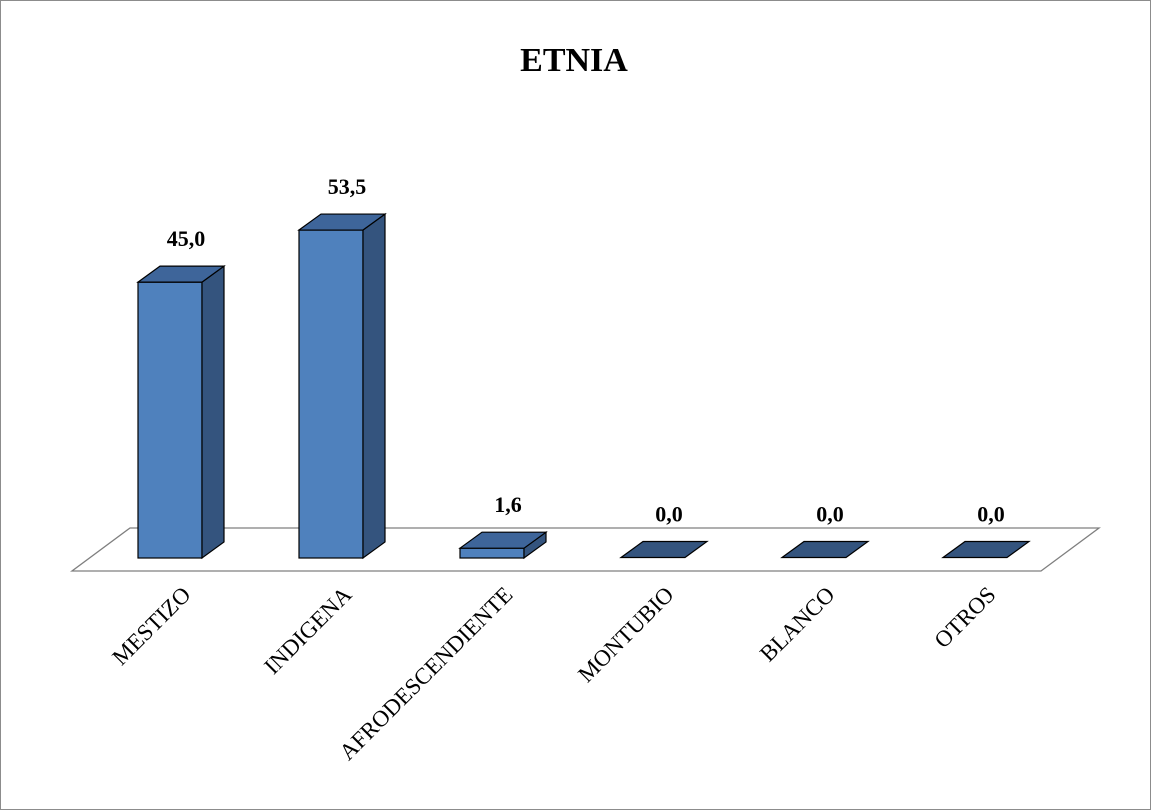  Describe the element at coordinates (307, 630) in the screenshot. I see `category-label-indigena: INDIGENA` at that location.